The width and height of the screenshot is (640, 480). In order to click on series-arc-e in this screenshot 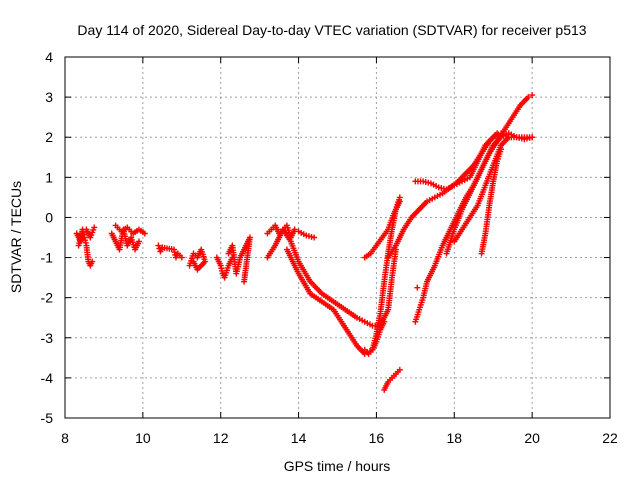, I will do `click(170, 251)`.